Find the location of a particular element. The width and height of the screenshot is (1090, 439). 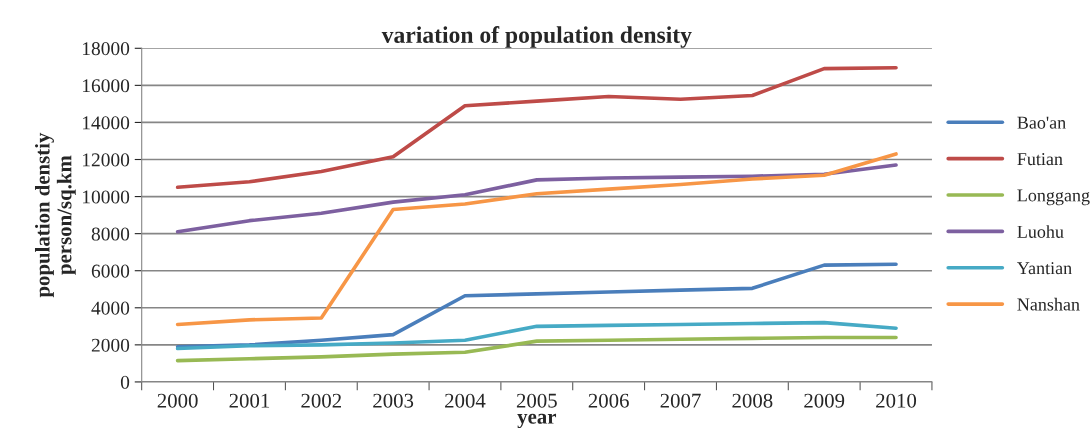

y-tick-label: 8000 is located at coordinates (110, 234).